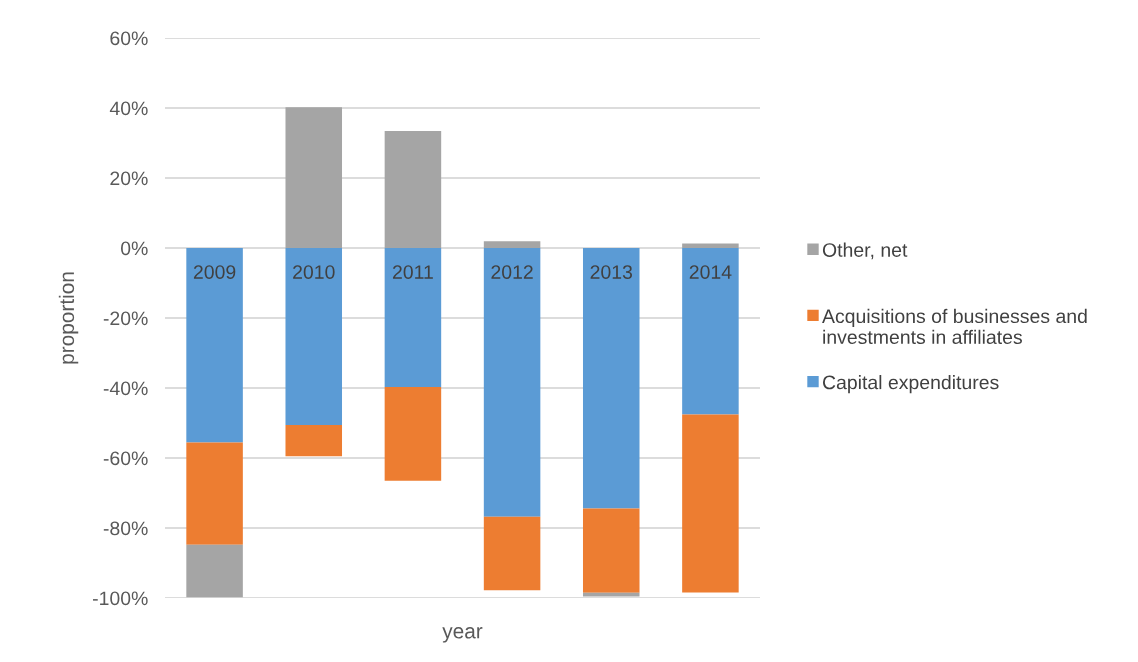 The image size is (1138, 662). Describe the element at coordinates (129, 178) in the screenshot. I see `y-tick-label: 20%` at that location.